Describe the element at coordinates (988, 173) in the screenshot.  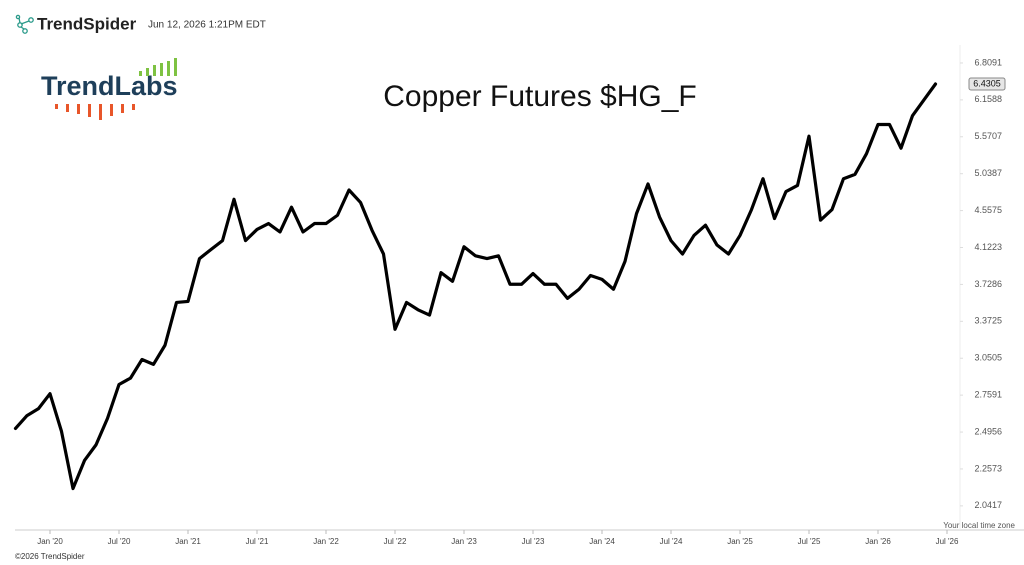
I see `y-tick-label: 5.0387` at that location.